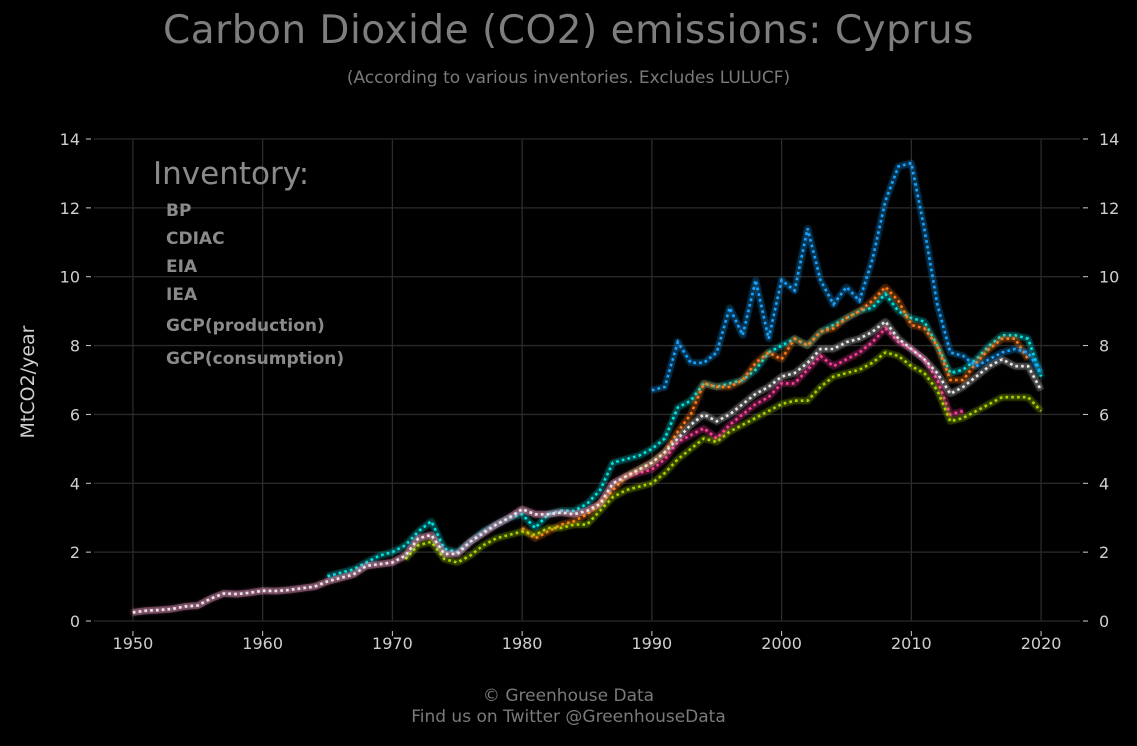 The height and width of the screenshot is (746, 1137). I want to click on y-tick-label-right-0: 0, so click(1104, 621).